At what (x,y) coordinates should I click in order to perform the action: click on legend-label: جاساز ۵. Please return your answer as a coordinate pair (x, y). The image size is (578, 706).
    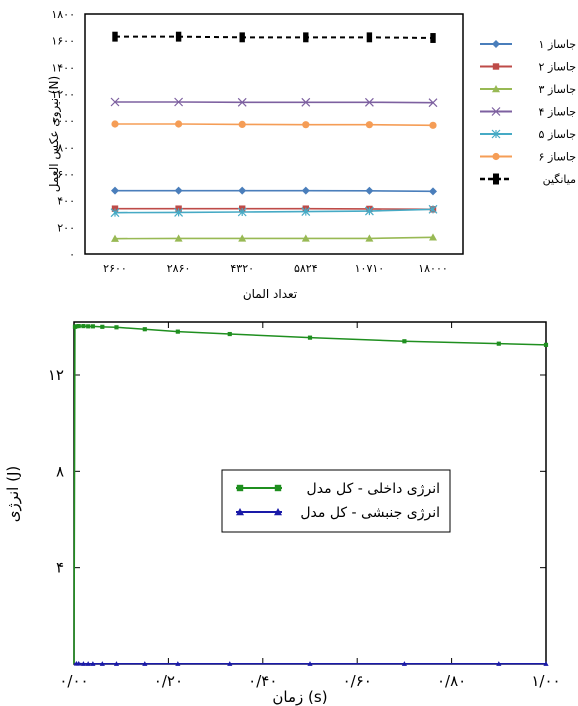
    Looking at the image, I should click on (557, 134).